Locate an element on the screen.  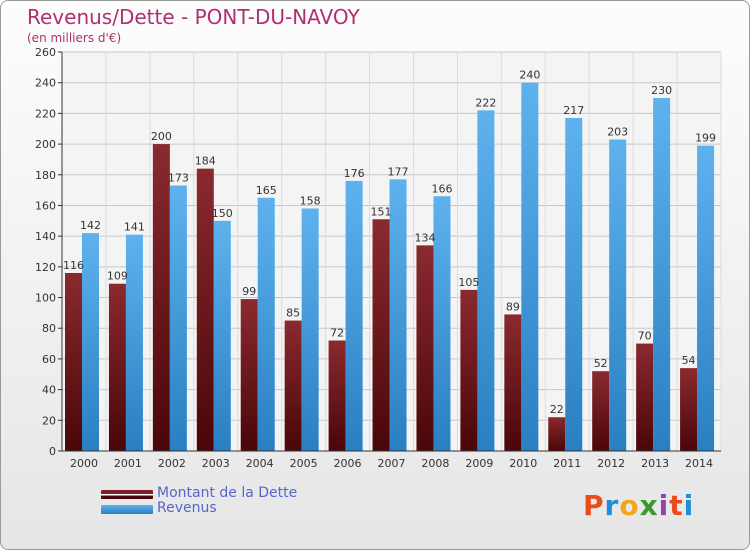
data-label-revenue: 166 is located at coordinates (441, 188).